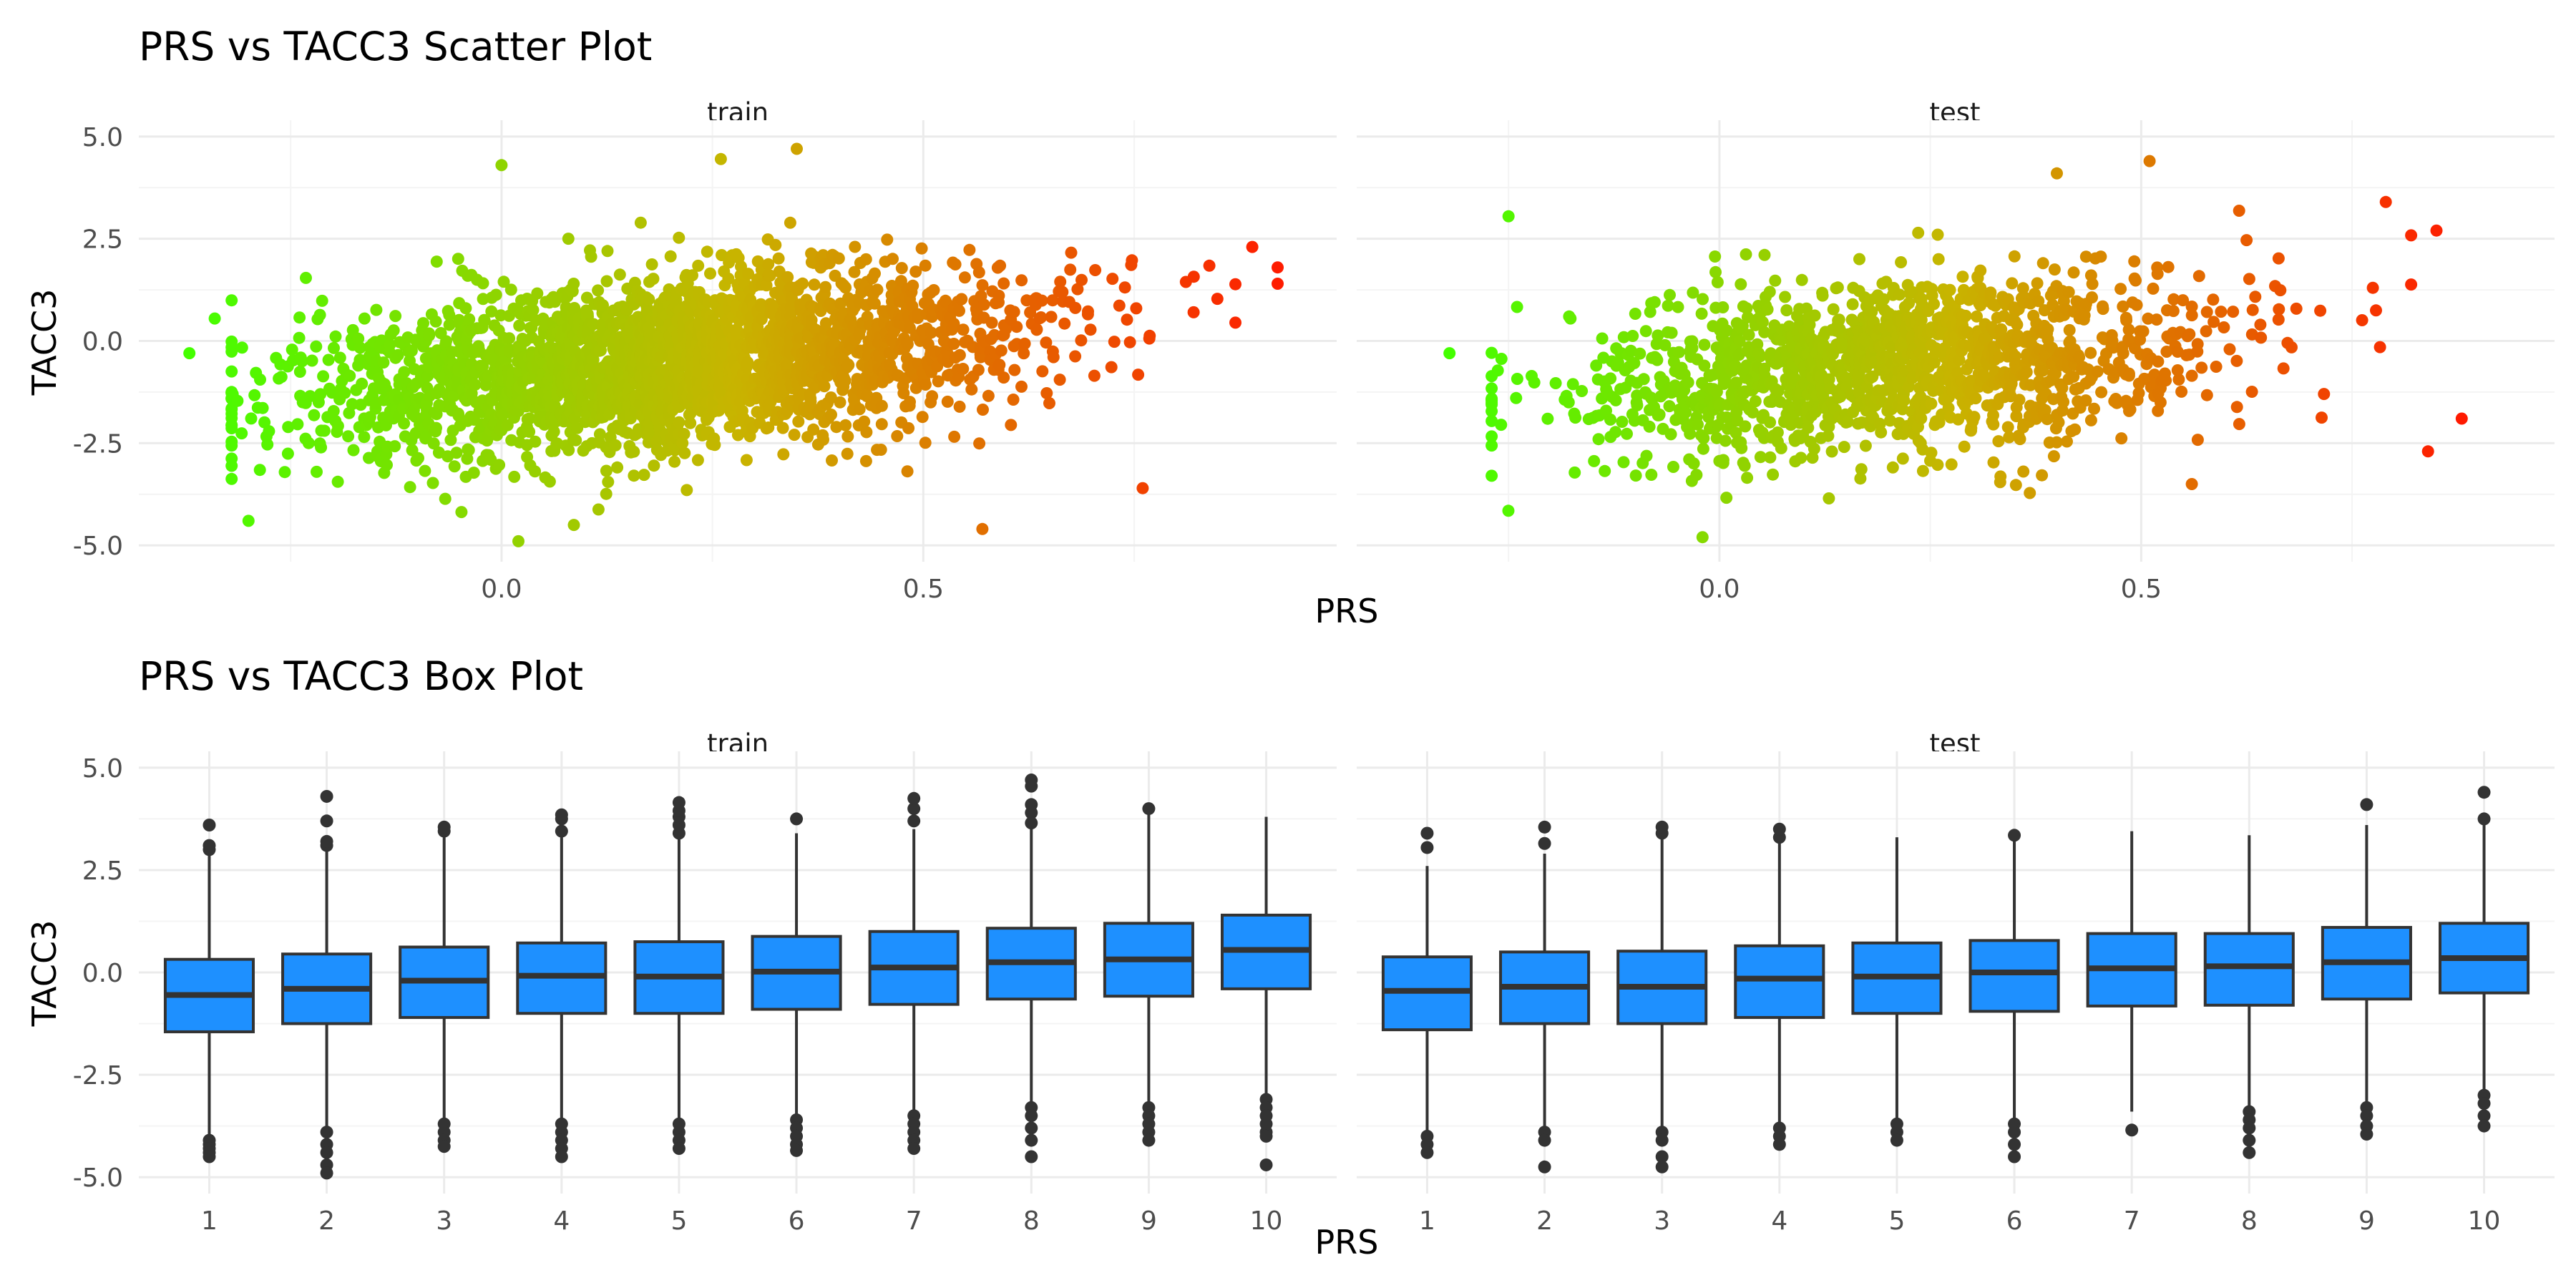 The height and width of the screenshot is (1288, 2576). Describe the element at coordinates (678, 1221) in the screenshot. I see `x-tick-label: 5` at that location.